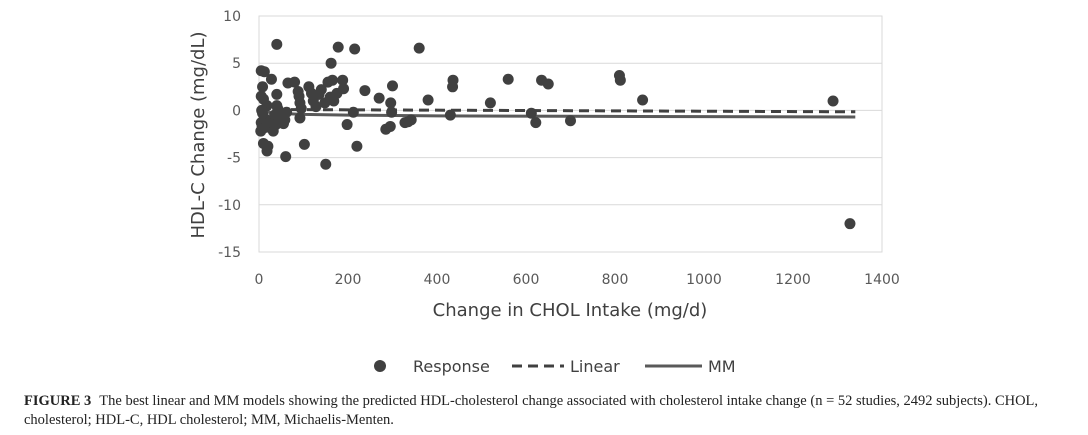 The height and width of the screenshot is (435, 1088). I want to click on y-axis-title: HDL-C Change (mg/dL), so click(198, 134).